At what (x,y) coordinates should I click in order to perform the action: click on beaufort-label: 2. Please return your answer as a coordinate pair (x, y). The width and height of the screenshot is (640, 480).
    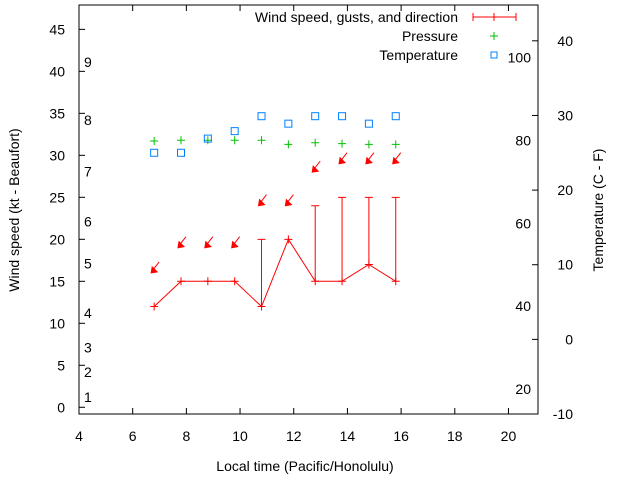
    Looking at the image, I should click on (88, 372).